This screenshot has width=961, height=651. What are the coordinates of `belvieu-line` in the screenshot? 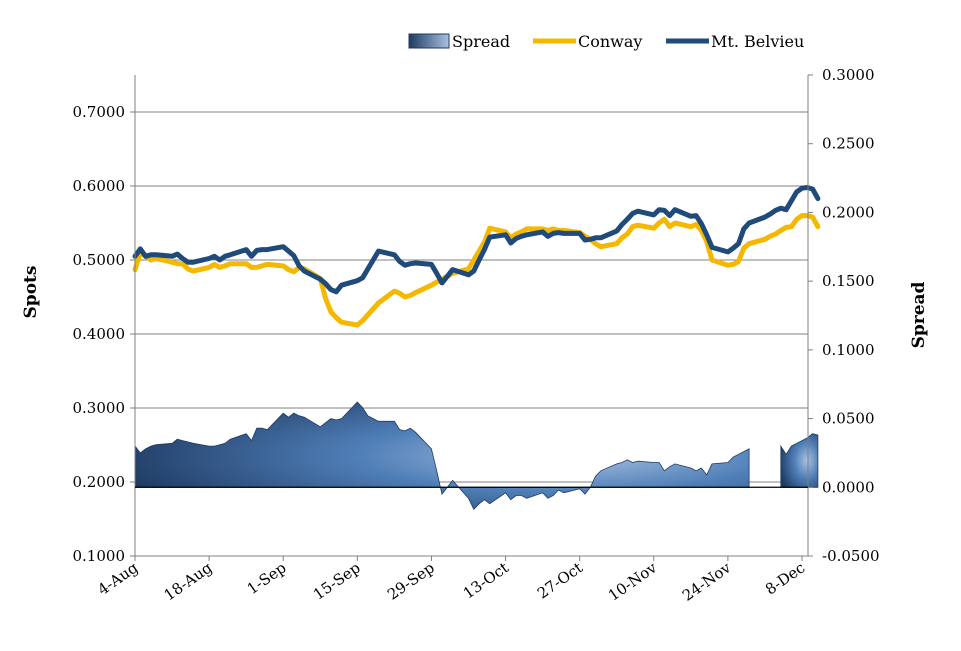 It's located at (476, 240).